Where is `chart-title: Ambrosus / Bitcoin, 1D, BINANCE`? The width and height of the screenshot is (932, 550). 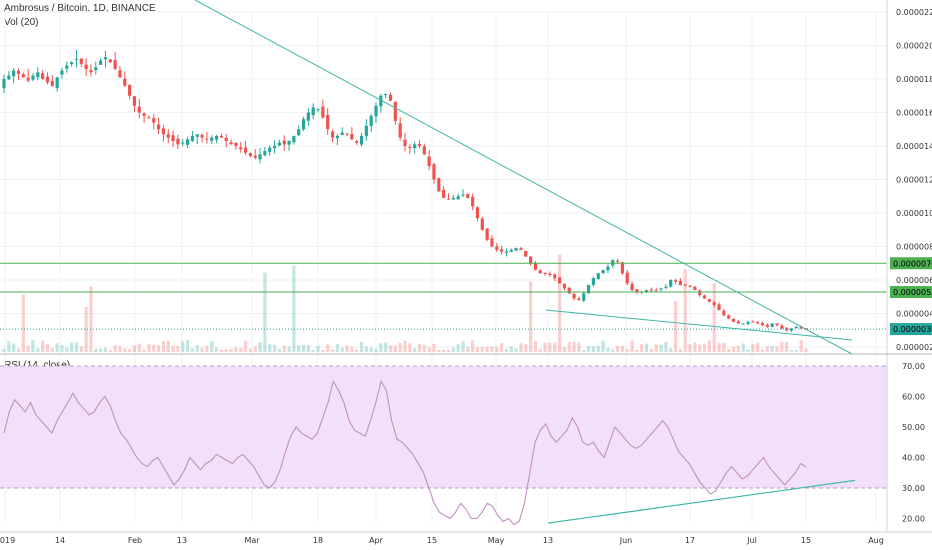 chart-title: Ambrosus / Bitcoin, 1D, BINANCE is located at coordinates (80, 8).